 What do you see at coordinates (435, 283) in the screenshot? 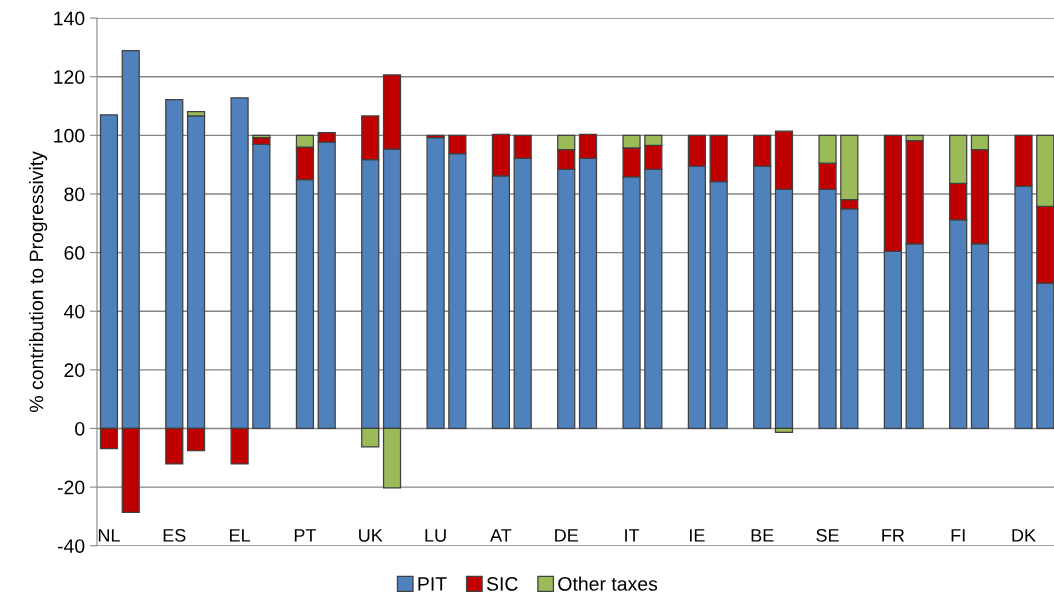
I see `bar` at bounding box center [435, 283].